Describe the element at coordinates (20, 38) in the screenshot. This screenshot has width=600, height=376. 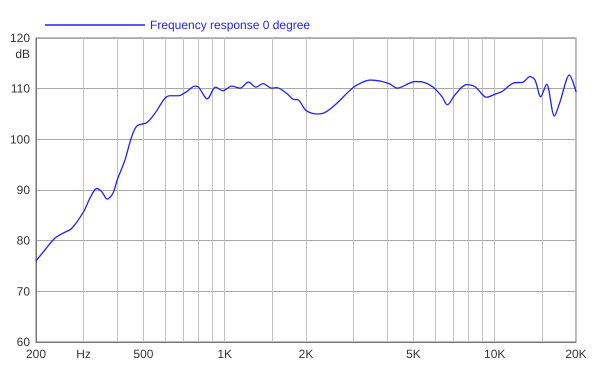
I see `y-tick-label: 120` at that location.